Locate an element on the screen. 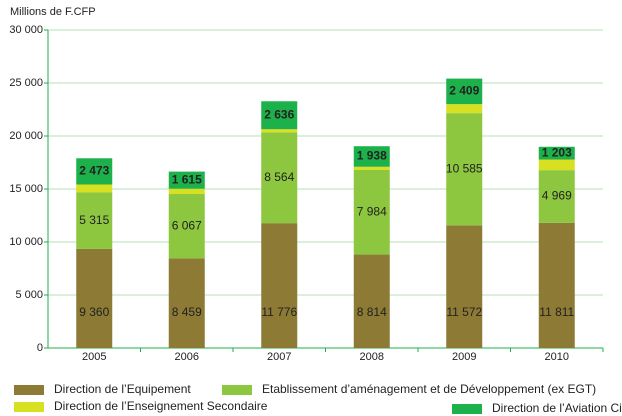  data-label: 4 969 is located at coordinates (557, 196).